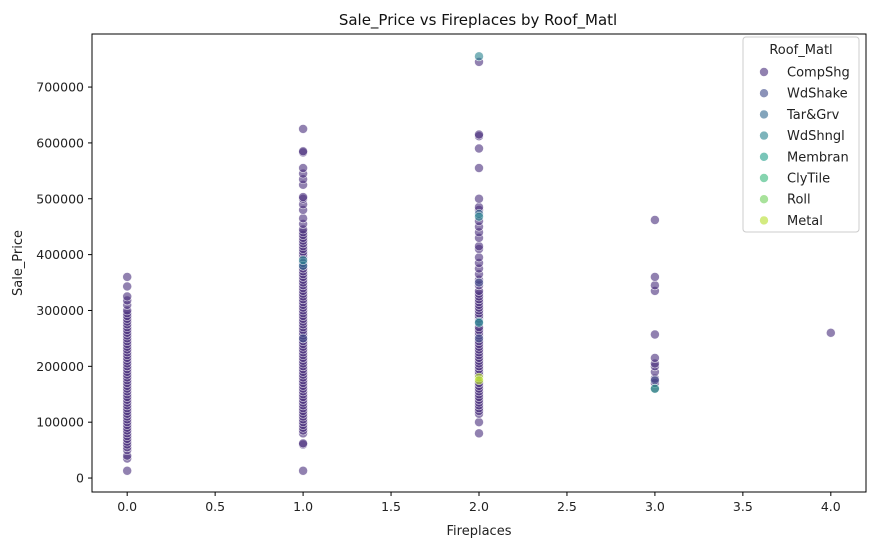 The width and height of the screenshot is (877, 547). Describe the element at coordinates (479, 506) in the screenshot. I see `x-tick-label: 2.0` at that location.